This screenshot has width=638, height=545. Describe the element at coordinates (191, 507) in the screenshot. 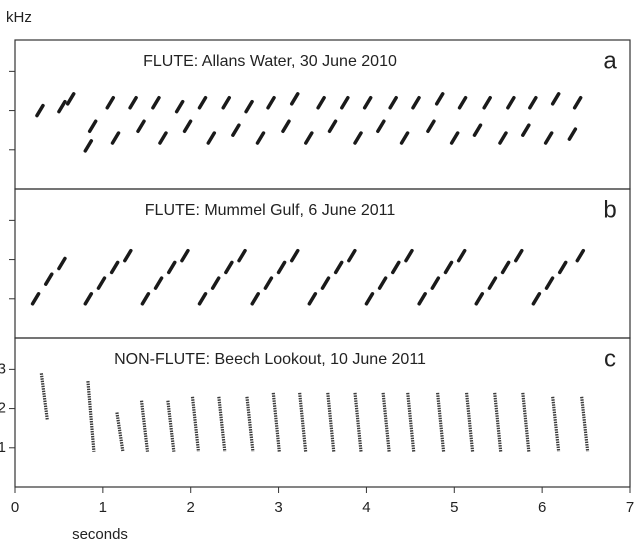

I see `x-tick-label: 2` at that location.